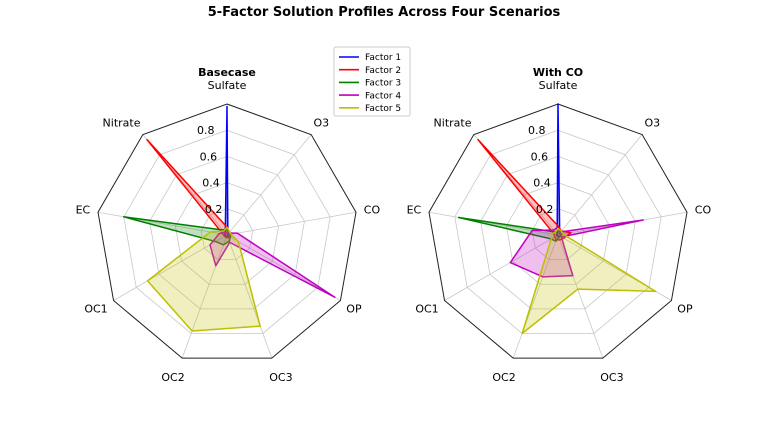 The width and height of the screenshot is (768, 431). What do you see at coordinates (83, 209) in the screenshot?
I see `axis-category-label: EC` at bounding box center [83, 209].